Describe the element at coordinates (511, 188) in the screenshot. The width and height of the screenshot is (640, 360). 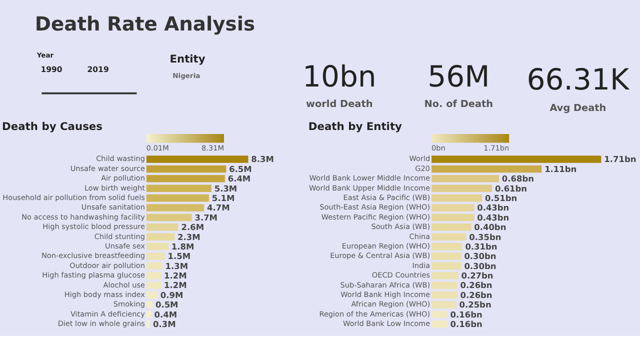
I see `data-label: 0.61bn` at that location.